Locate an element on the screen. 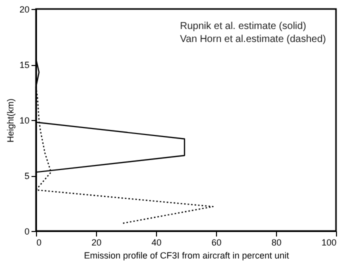 This screenshot has width=354, height=275. x-tick-label: 20 is located at coordinates (96, 243).